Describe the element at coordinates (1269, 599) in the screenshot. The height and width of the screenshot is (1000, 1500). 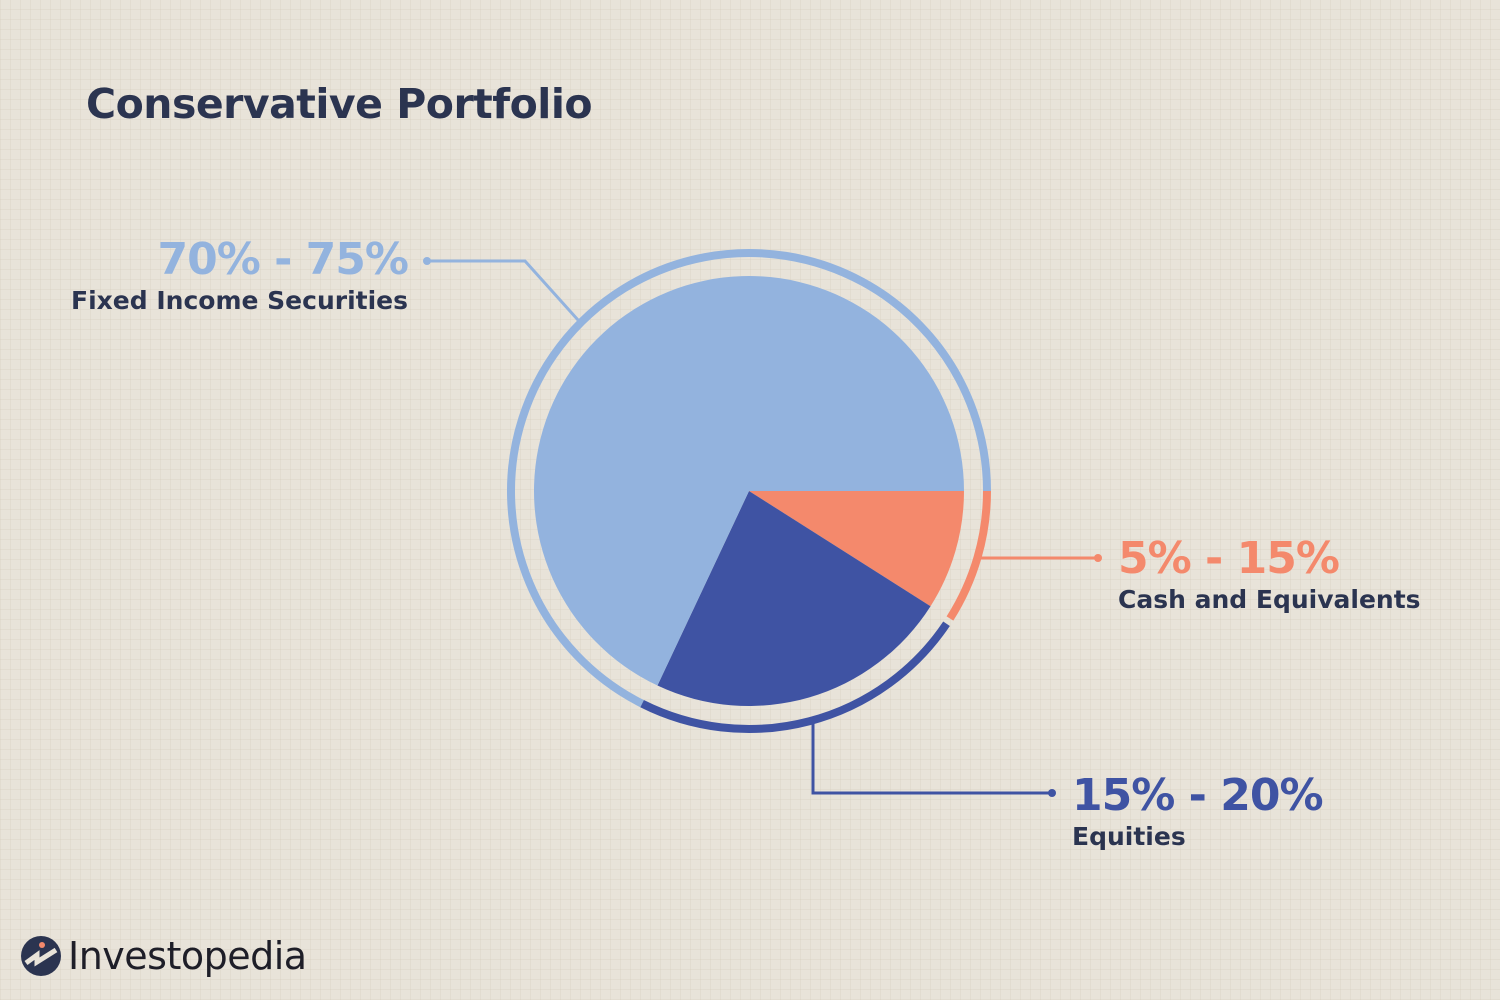
I see `cash-name: Cash and Equivalents` at that location.